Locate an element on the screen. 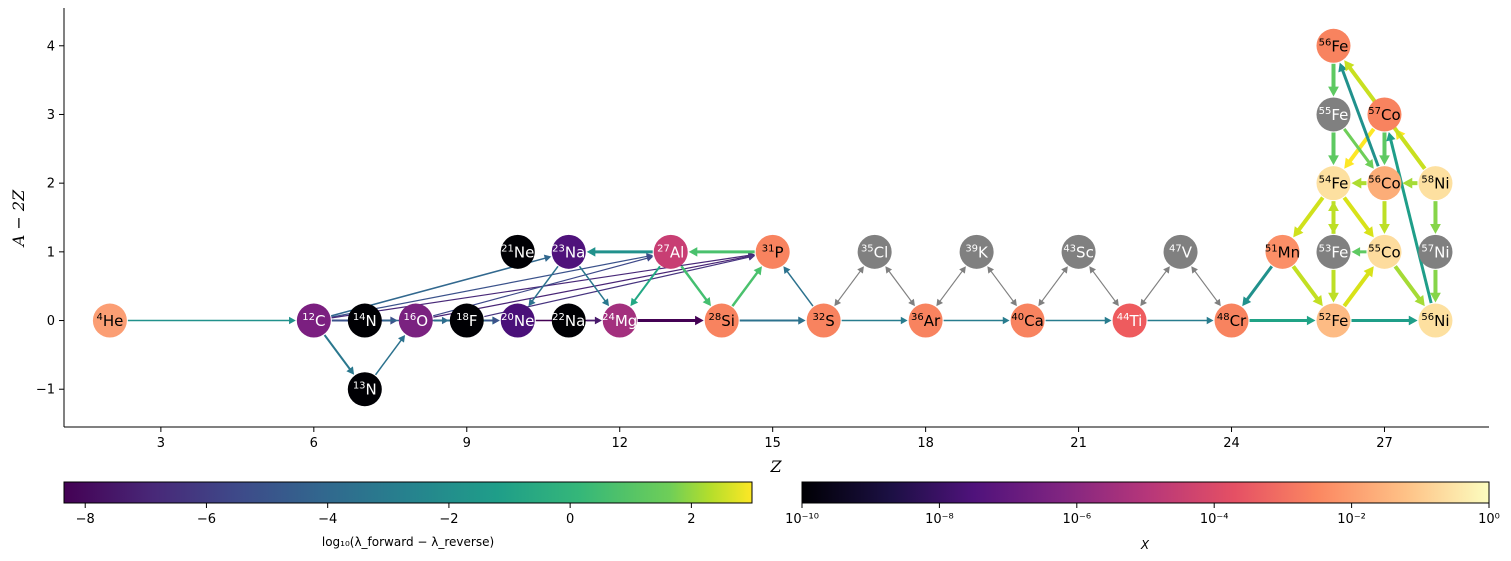  nuclide-na23: 23Na is located at coordinates (568, 251).